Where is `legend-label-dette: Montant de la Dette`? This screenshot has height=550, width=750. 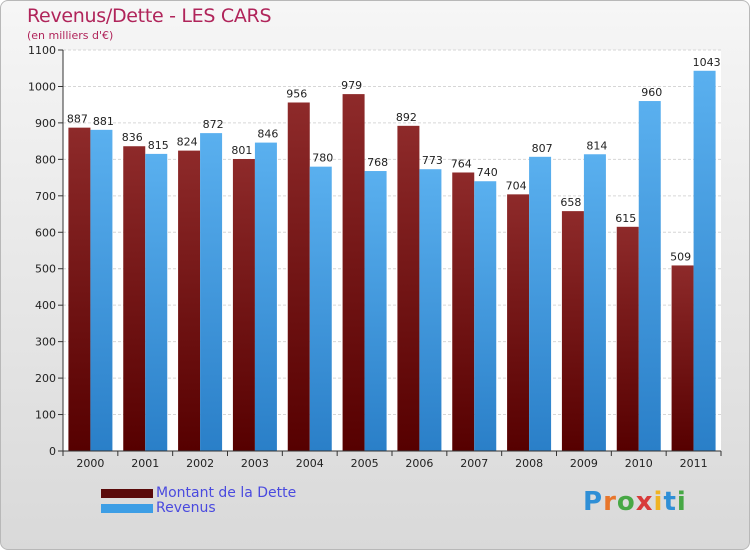 legend-label-dette: Montant de la Dette is located at coordinates (226, 493).